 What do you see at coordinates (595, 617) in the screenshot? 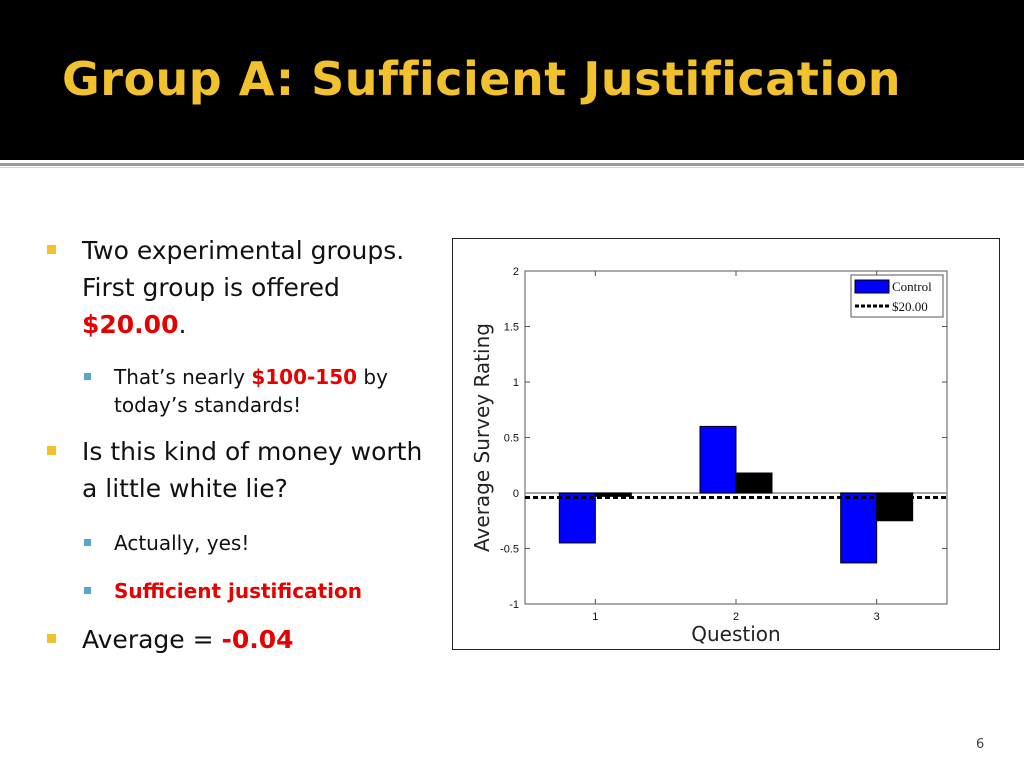
I see `x-tick-label: 1` at bounding box center [595, 617].